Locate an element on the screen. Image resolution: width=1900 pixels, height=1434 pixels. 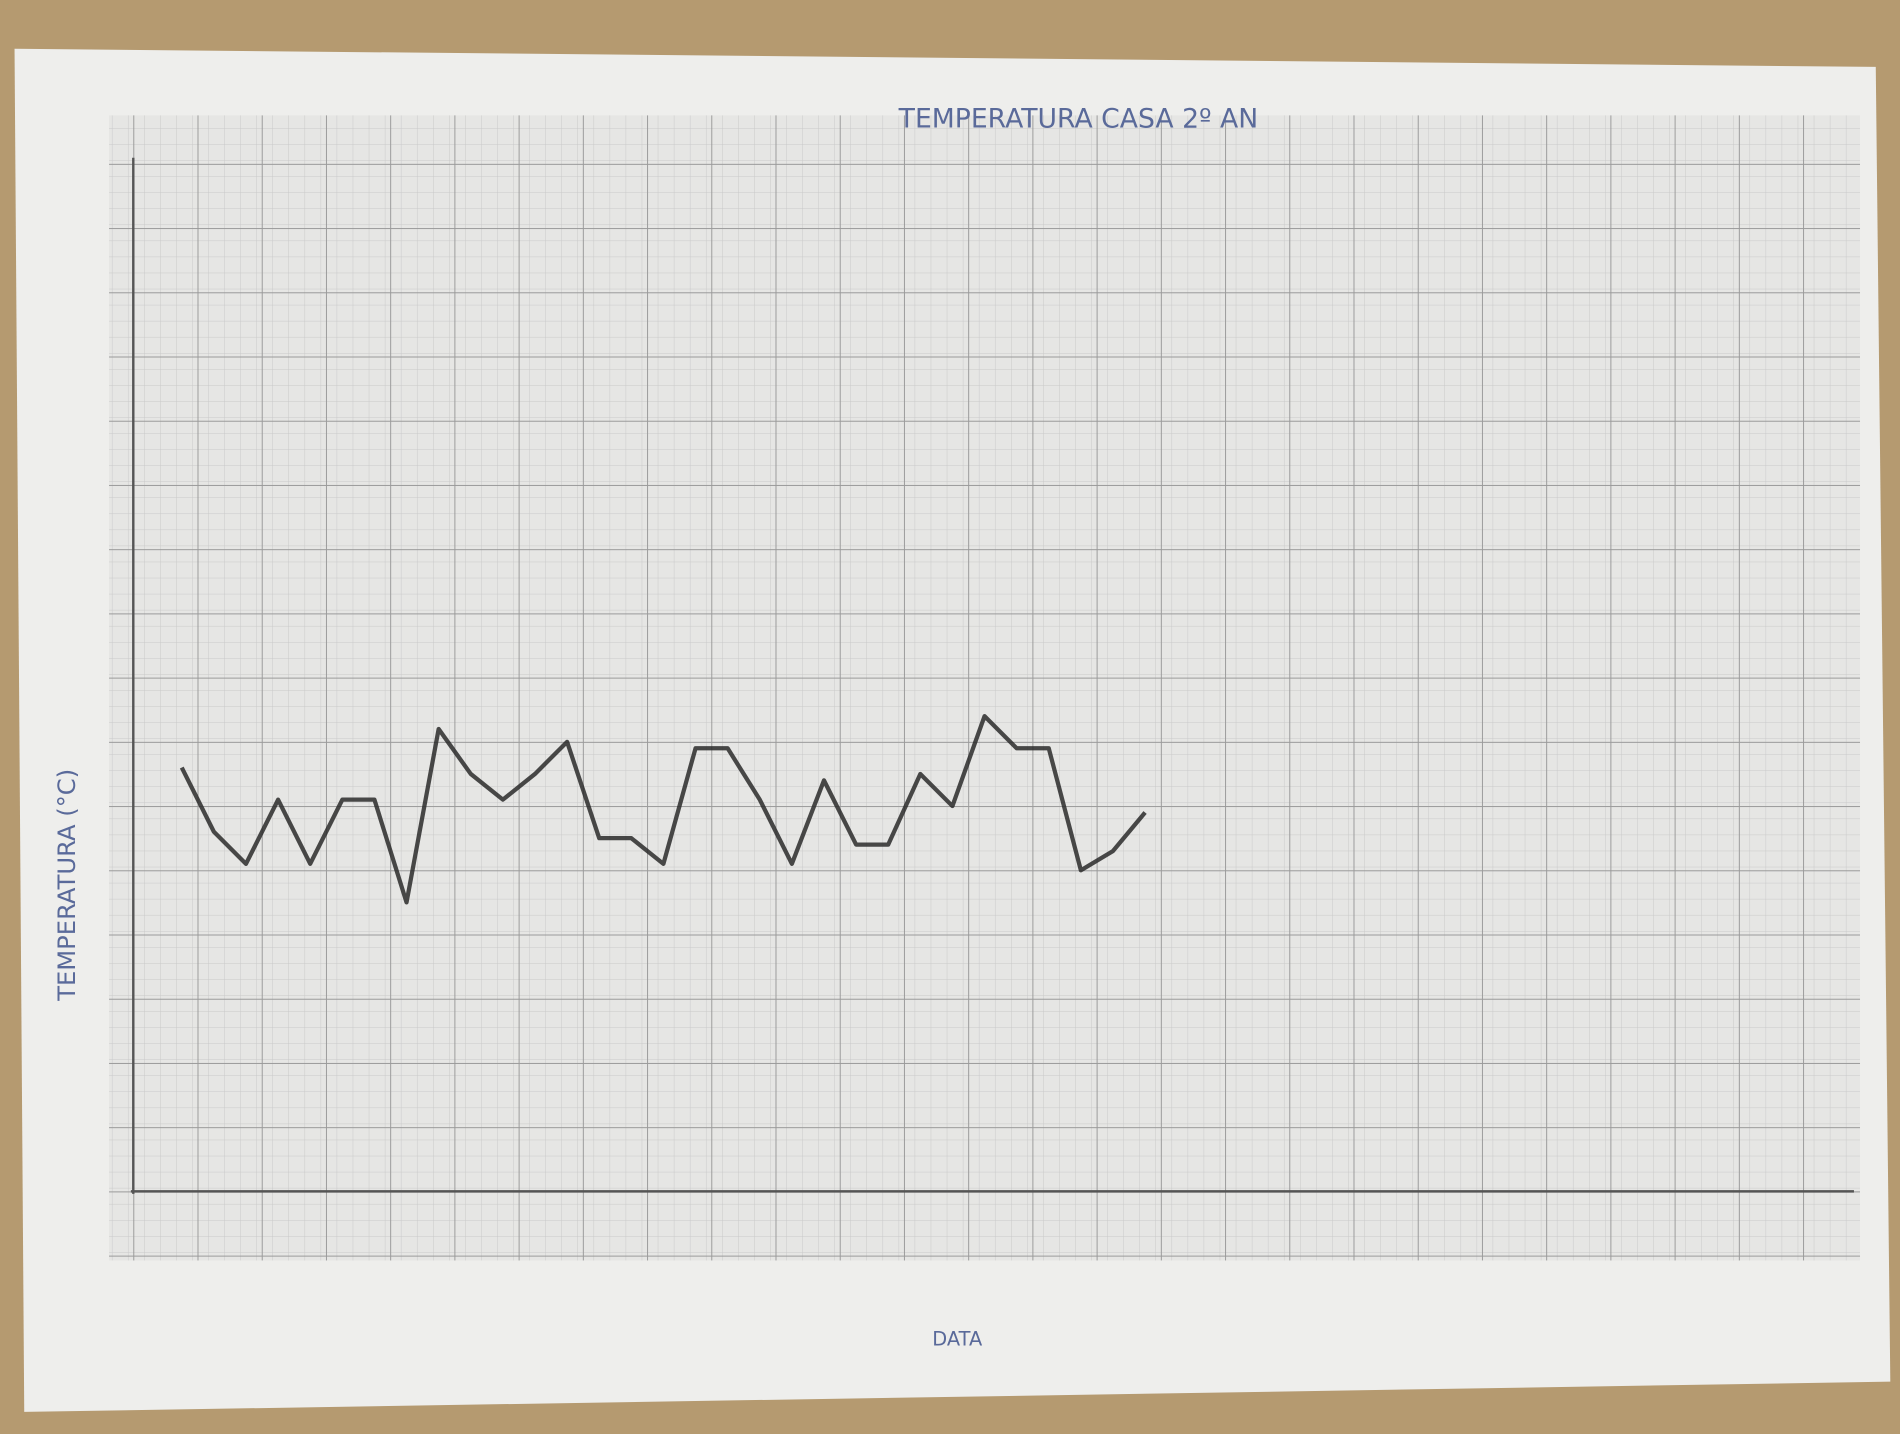
temperature-line is located at coordinates (663, 809).